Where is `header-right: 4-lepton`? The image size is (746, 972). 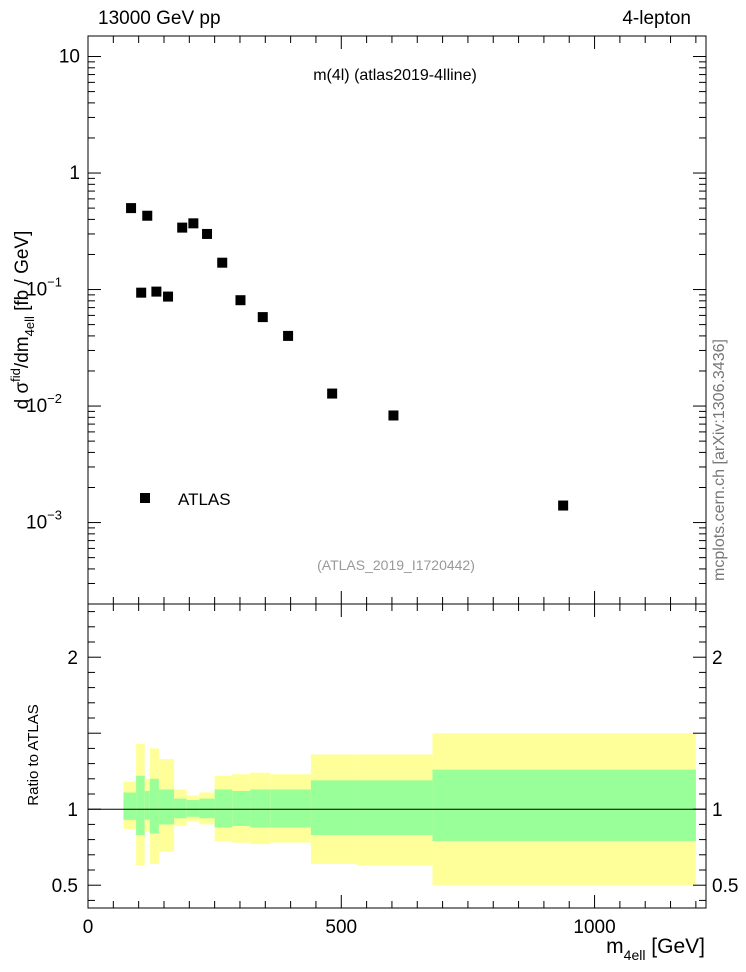 header-right: 4-lepton is located at coordinates (656, 18).